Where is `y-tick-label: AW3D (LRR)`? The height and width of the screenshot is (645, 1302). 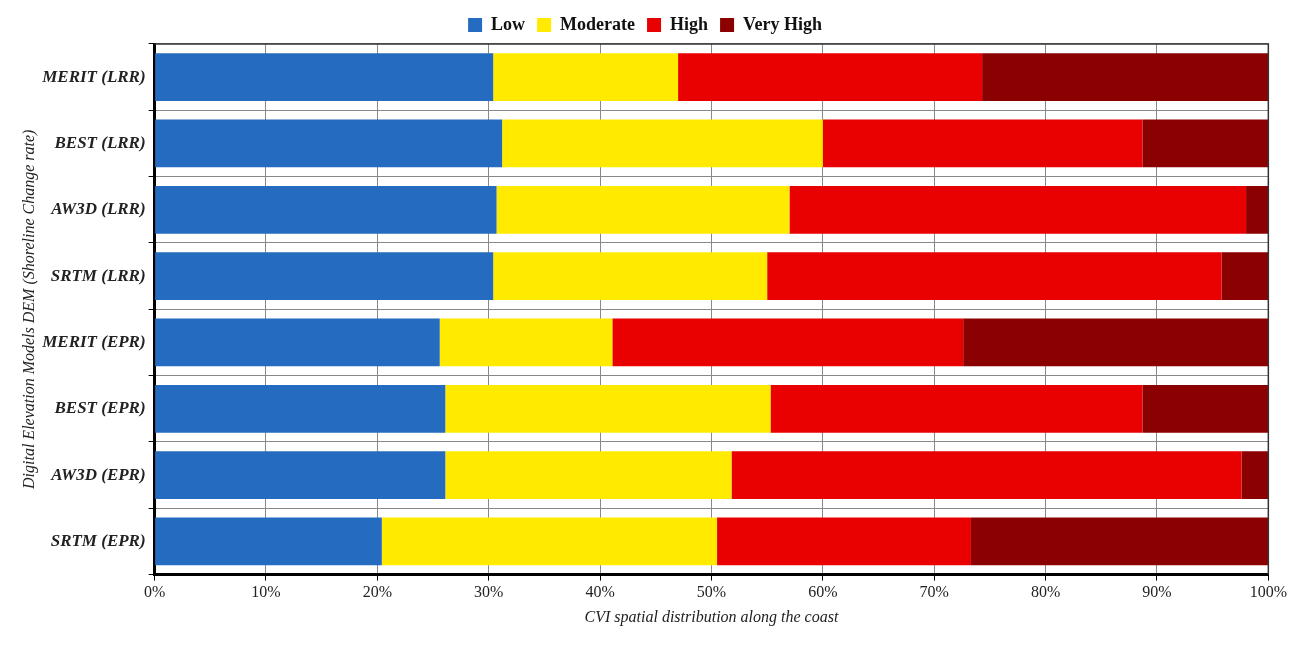
y-tick-label: AW3D (LRR) is located at coordinates (98, 209).